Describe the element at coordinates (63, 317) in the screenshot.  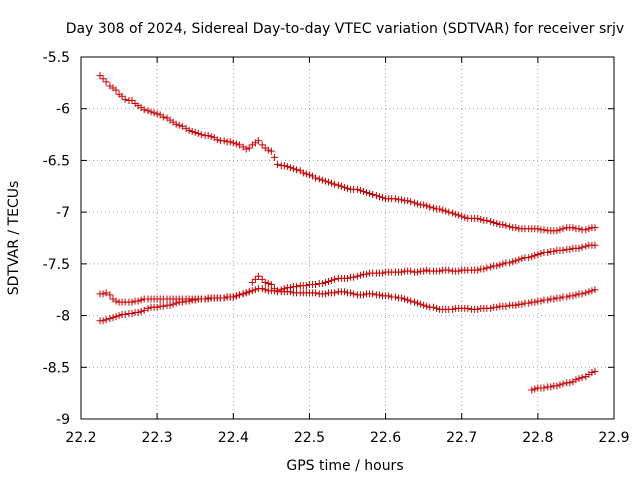
I see `y-tick-label: -8` at that location.